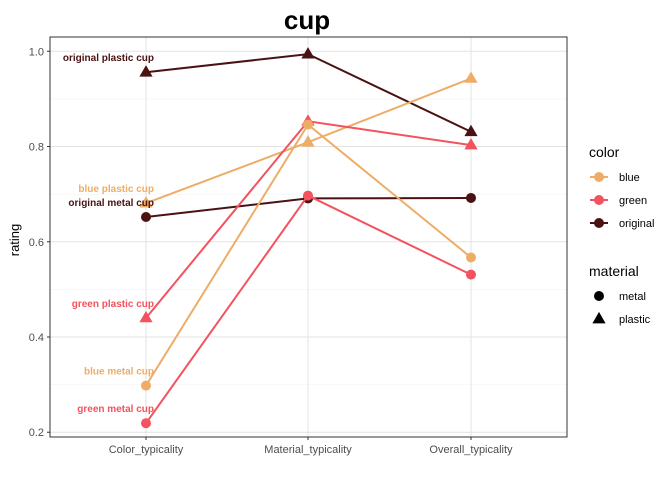 The height and width of the screenshot is (480, 672). I want to click on point-label: blue plastic cup, so click(116, 189).